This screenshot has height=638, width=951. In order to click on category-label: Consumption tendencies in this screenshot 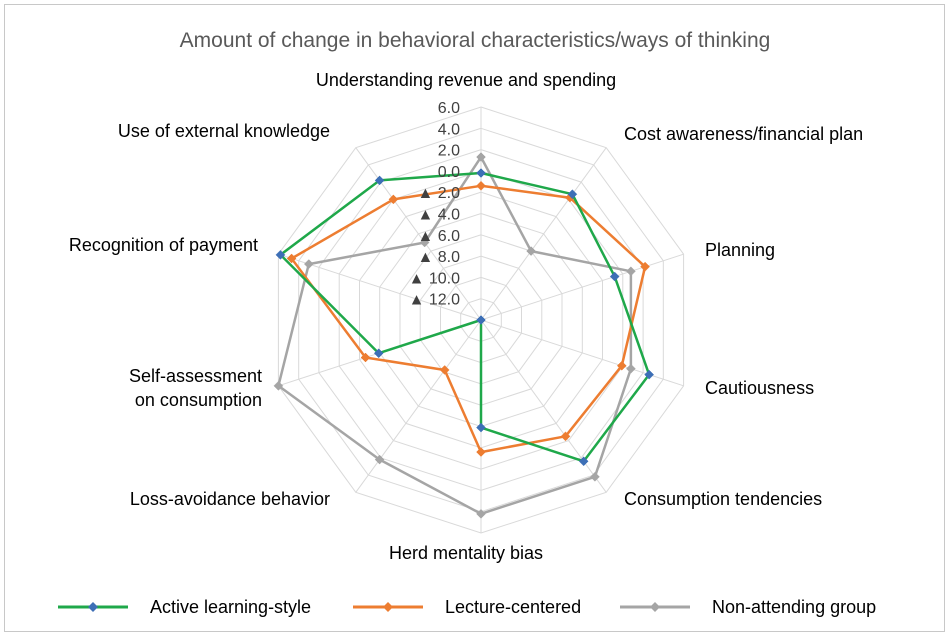, I will do `click(723, 499)`.